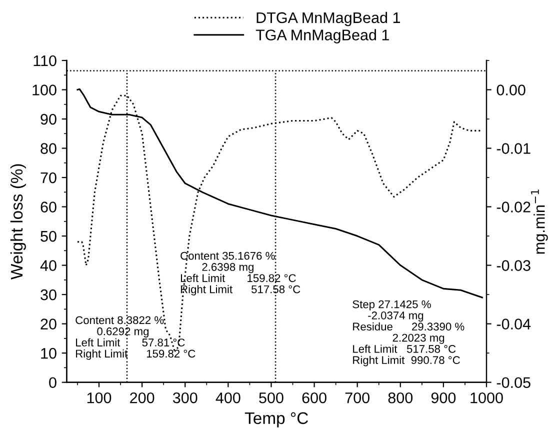 The width and height of the screenshot is (556, 432). What do you see at coordinates (99, 398) in the screenshot?
I see `x-tick-label: 100` at bounding box center [99, 398].